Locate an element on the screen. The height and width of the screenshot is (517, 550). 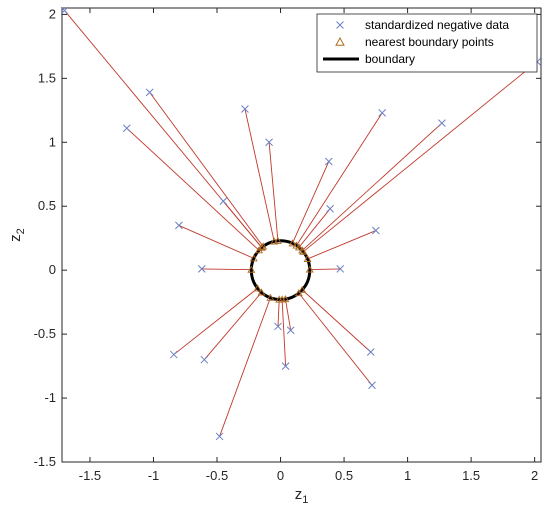
x-axis-label-main: z is located at coordinates (299, 494).